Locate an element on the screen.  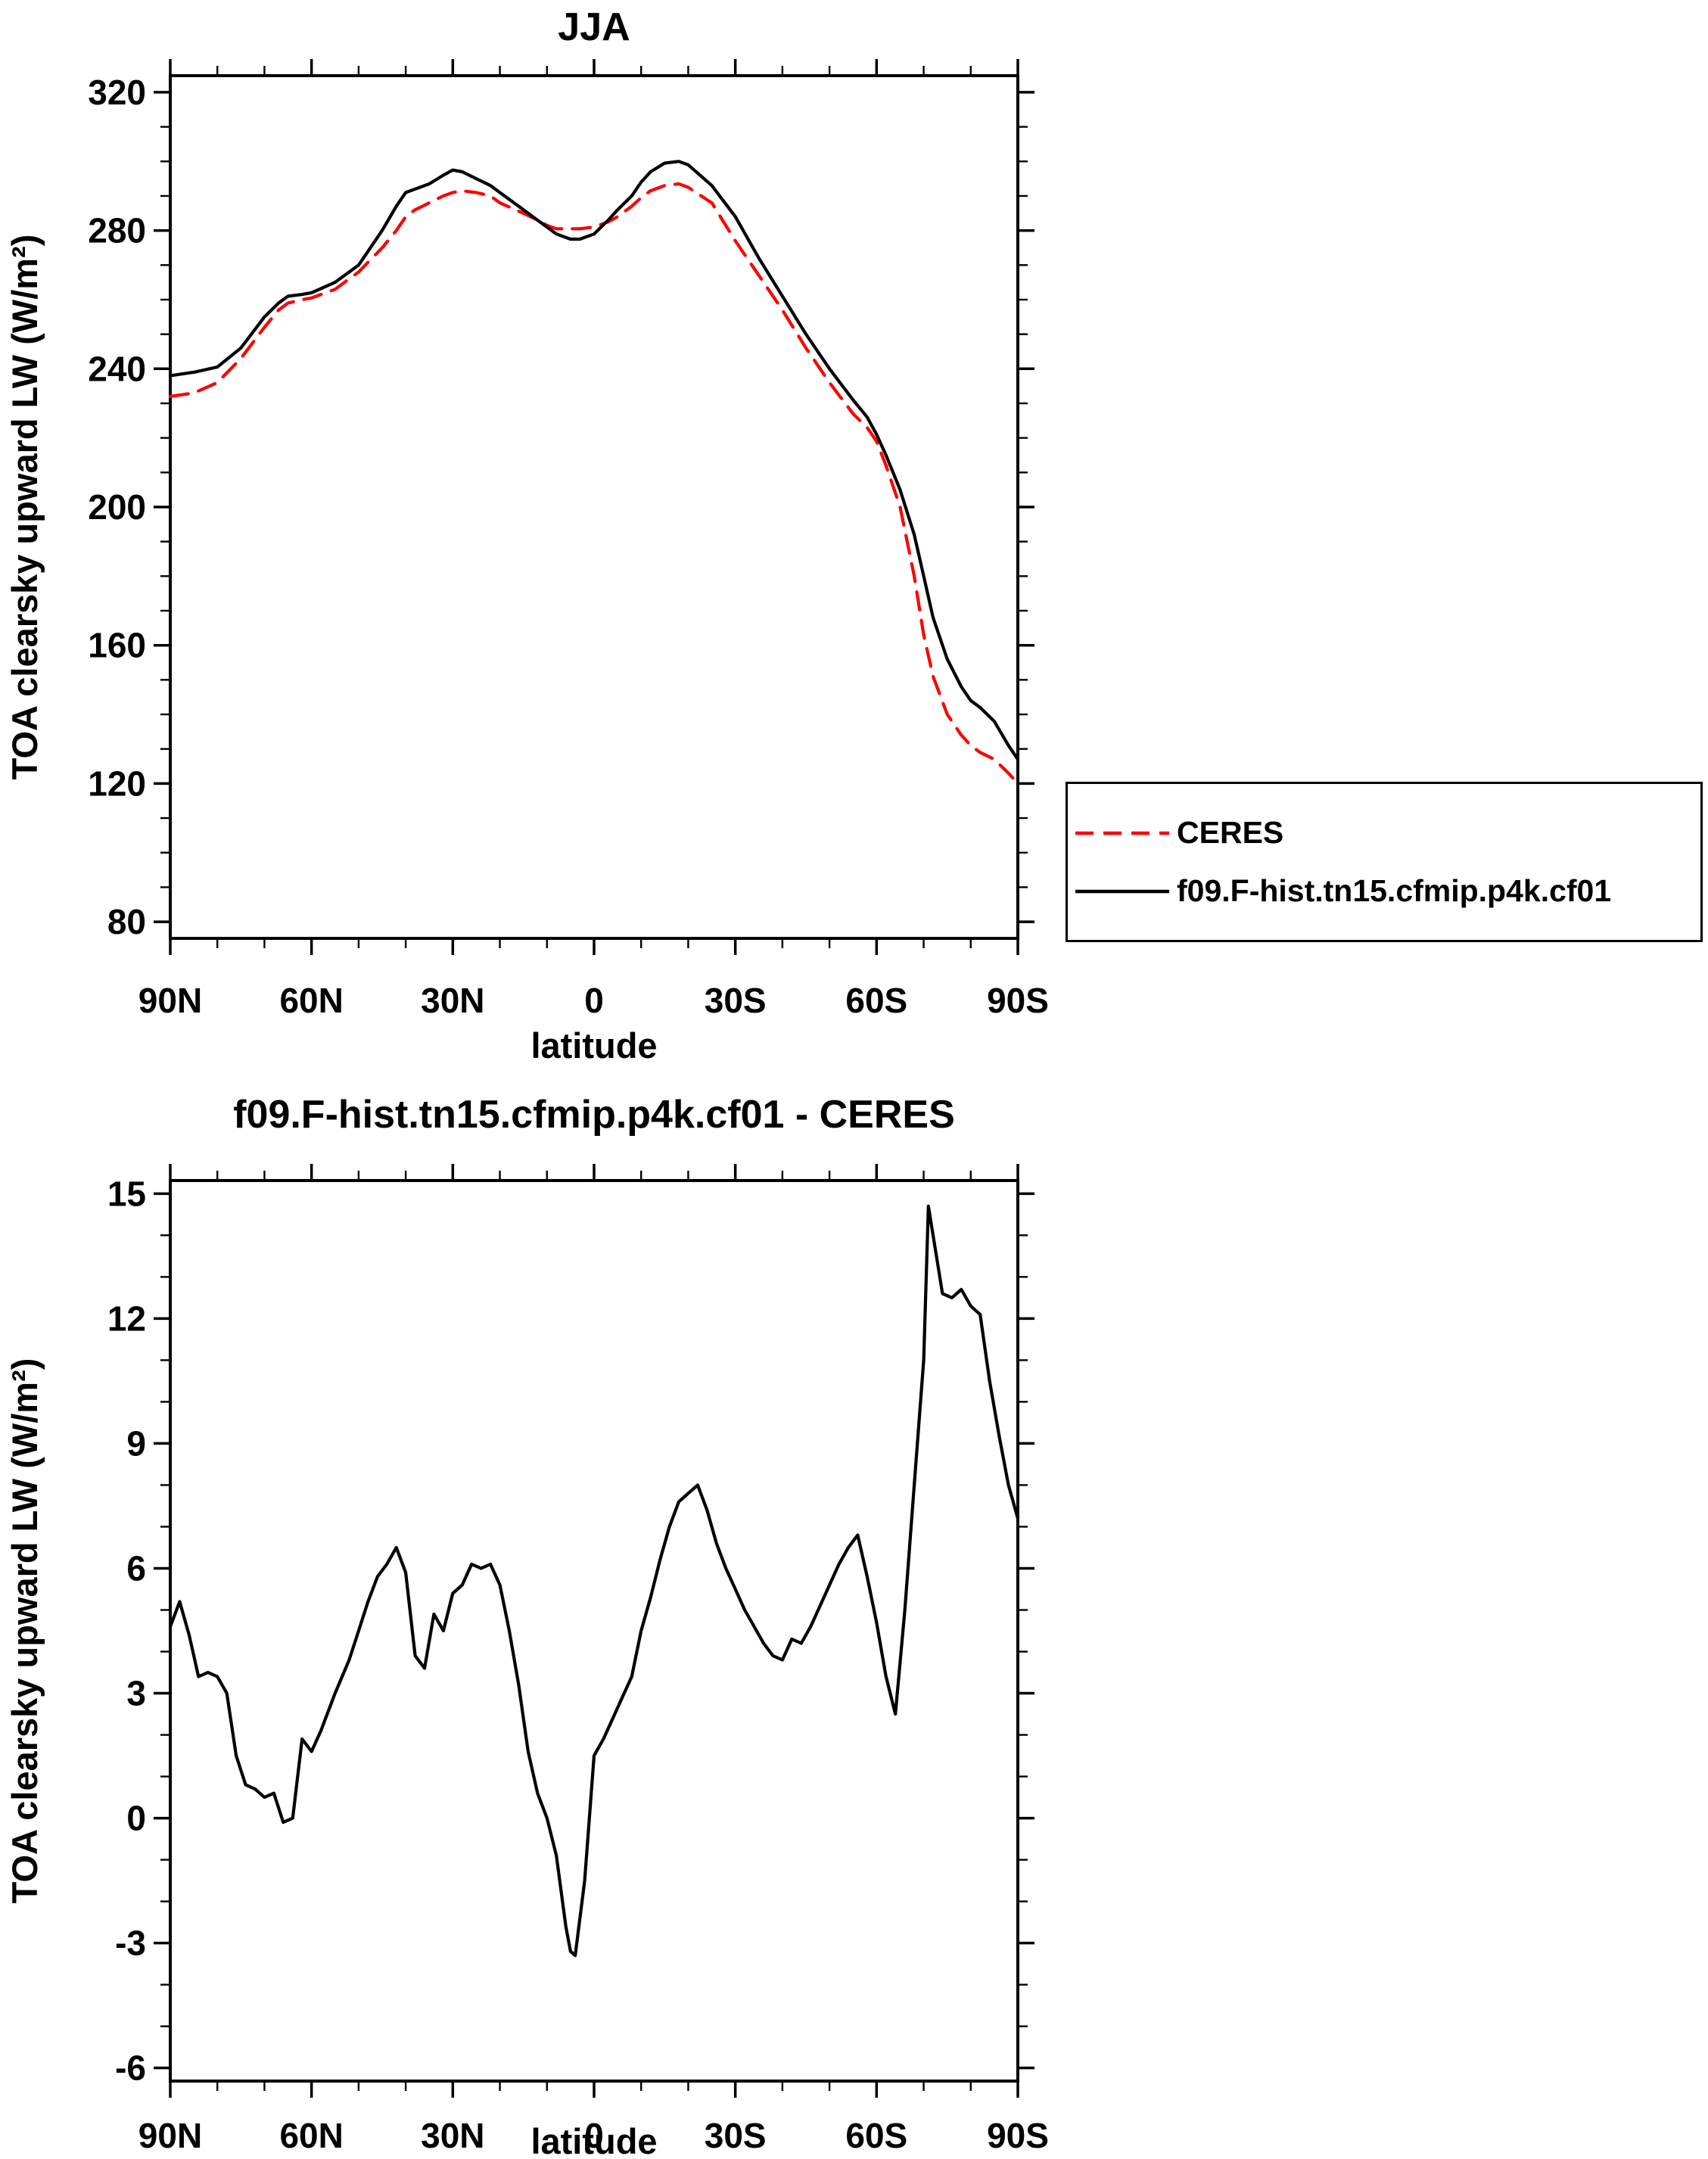
y-tick-label: 280 is located at coordinates (117, 230).